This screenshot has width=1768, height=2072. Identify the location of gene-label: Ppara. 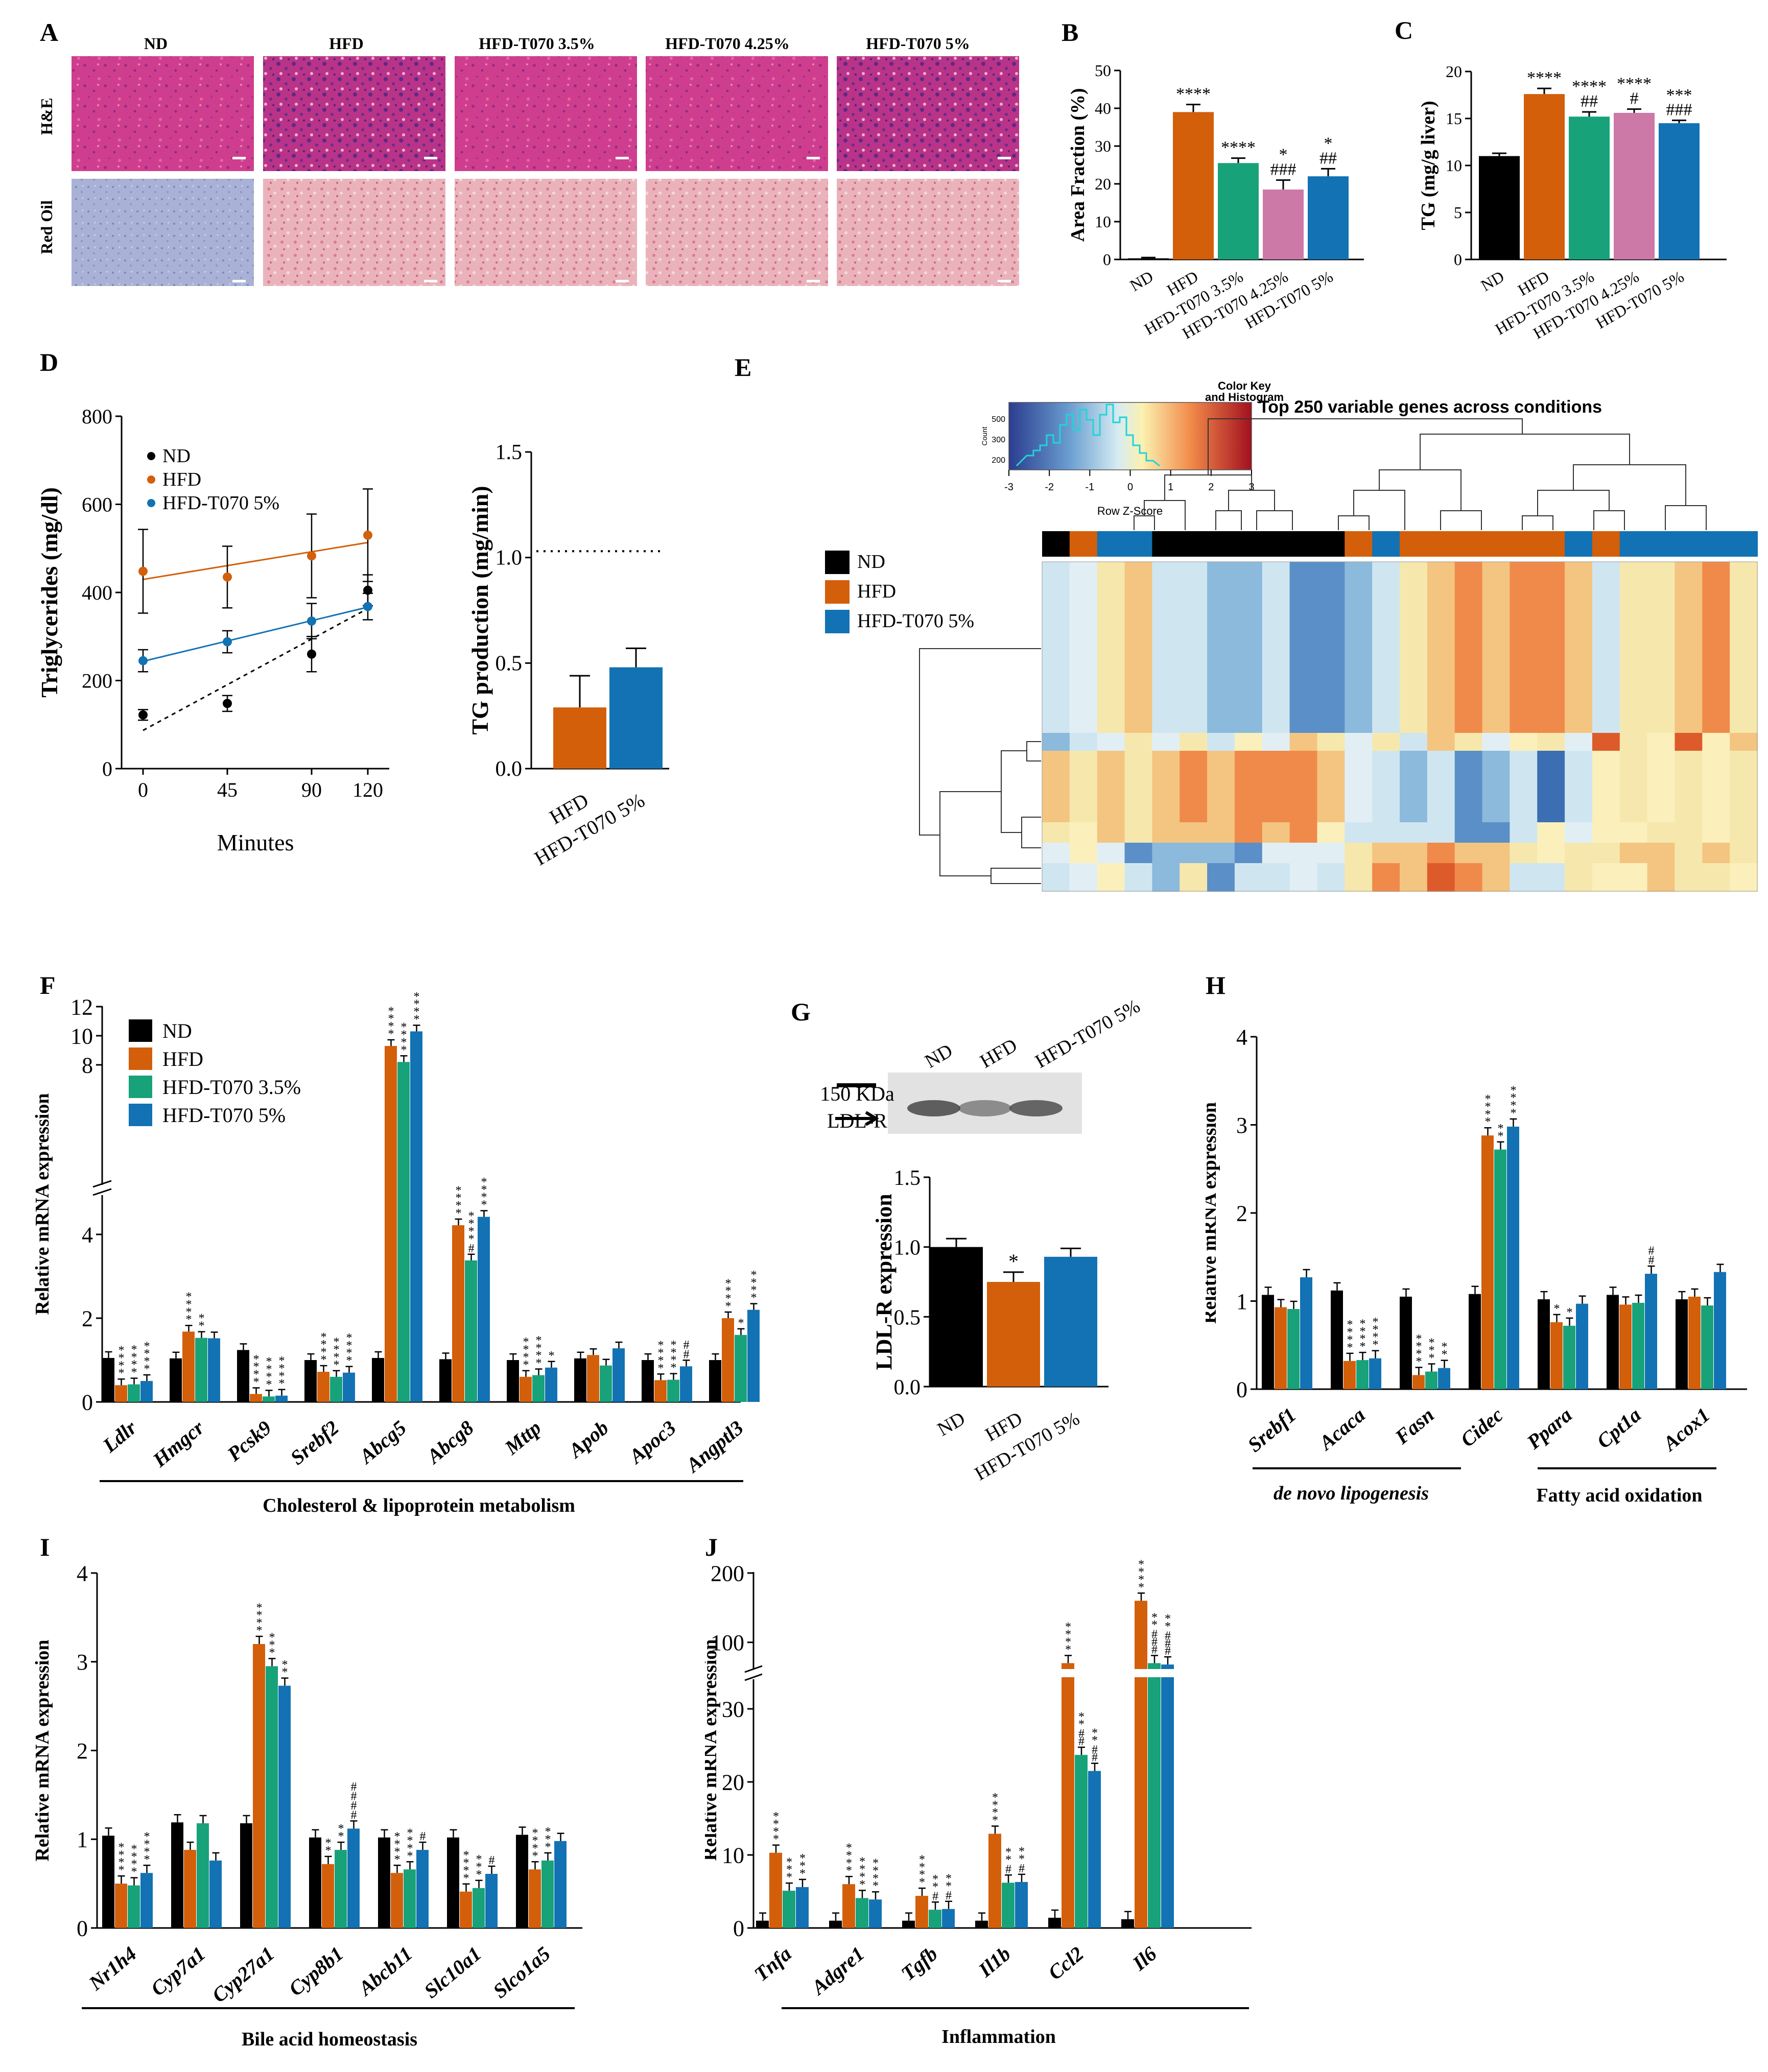
(1549, 1428).